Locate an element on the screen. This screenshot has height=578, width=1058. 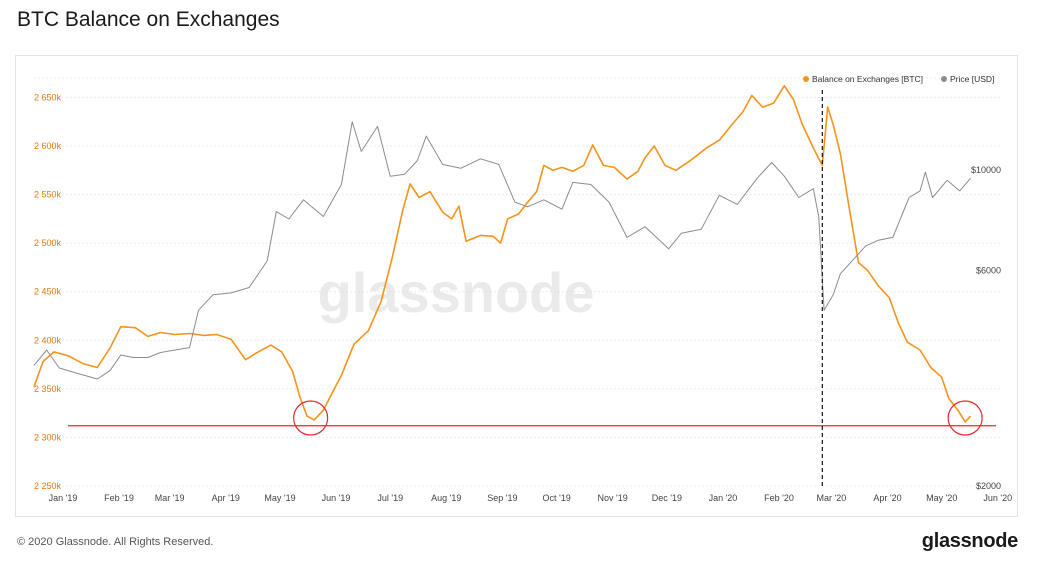
copyright-text: © 2020 Glassnode. All Rights Reserved. is located at coordinates (115, 542).